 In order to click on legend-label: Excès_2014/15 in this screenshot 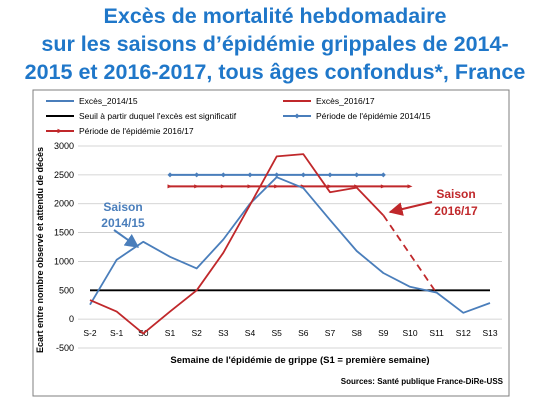, I will do `click(108, 101)`.